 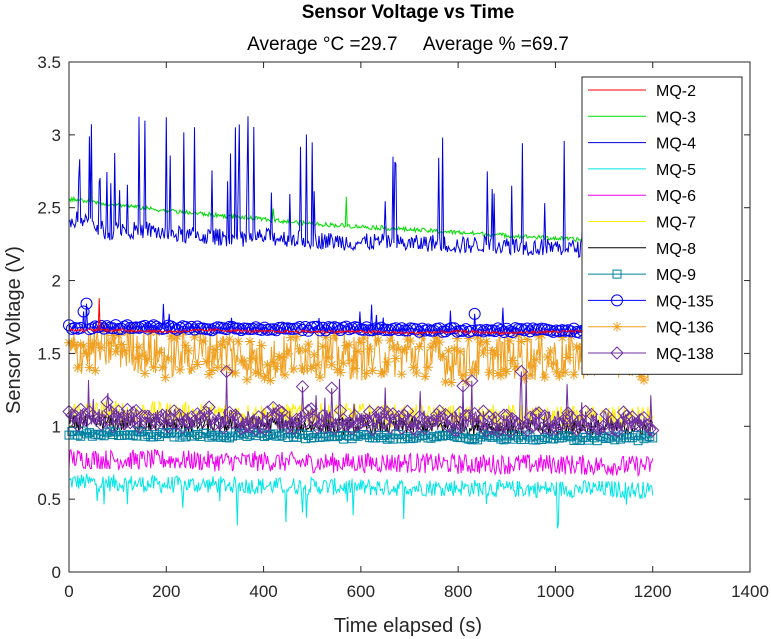 I want to click on legend-entry-mq-9: MQ-9, so click(x=642, y=275).